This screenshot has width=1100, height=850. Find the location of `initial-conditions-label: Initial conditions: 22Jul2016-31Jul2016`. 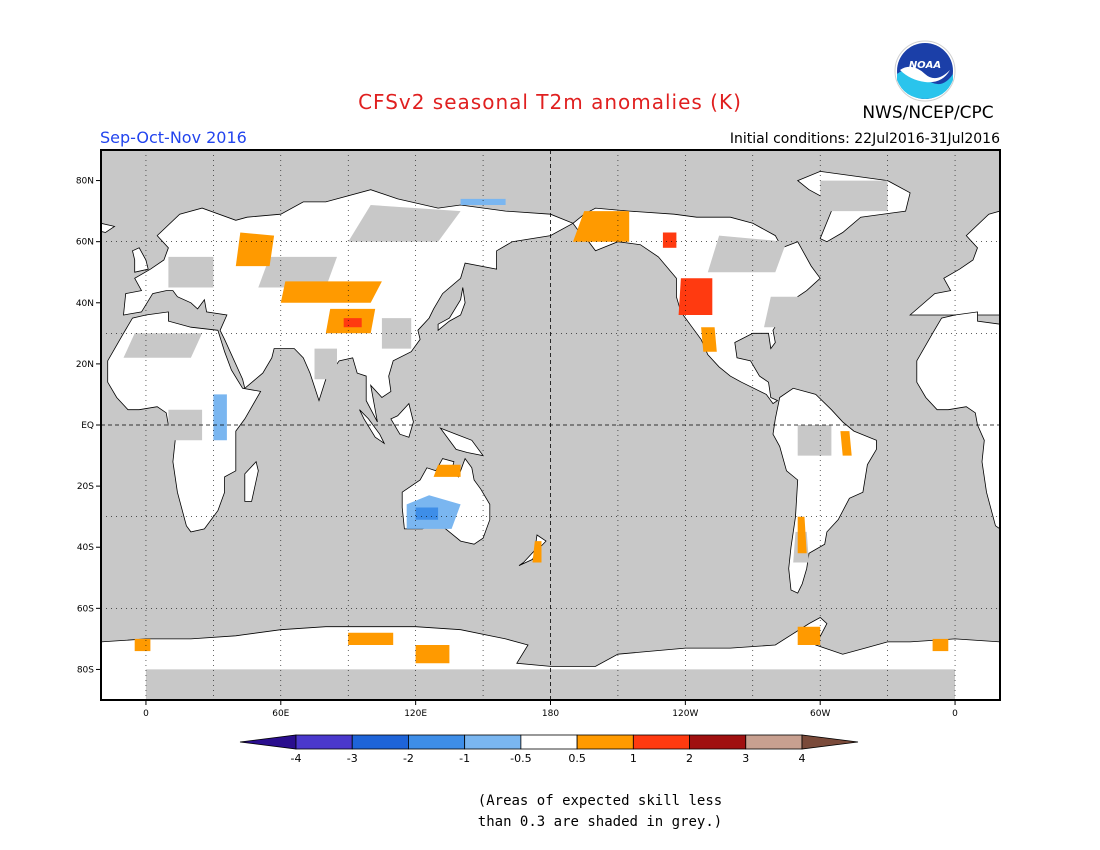

initial-conditions-label: Initial conditions: 22Jul2016-31Jul2016 is located at coordinates (864, 139).